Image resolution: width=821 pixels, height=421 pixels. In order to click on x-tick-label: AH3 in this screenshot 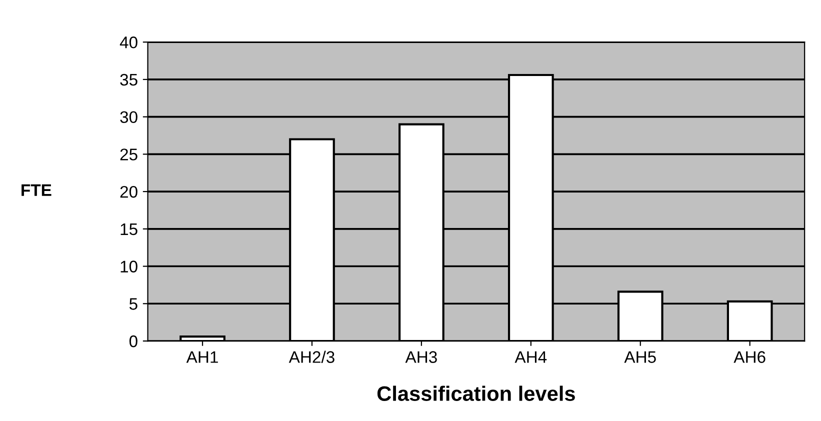, I will do `click(421, 357)`.